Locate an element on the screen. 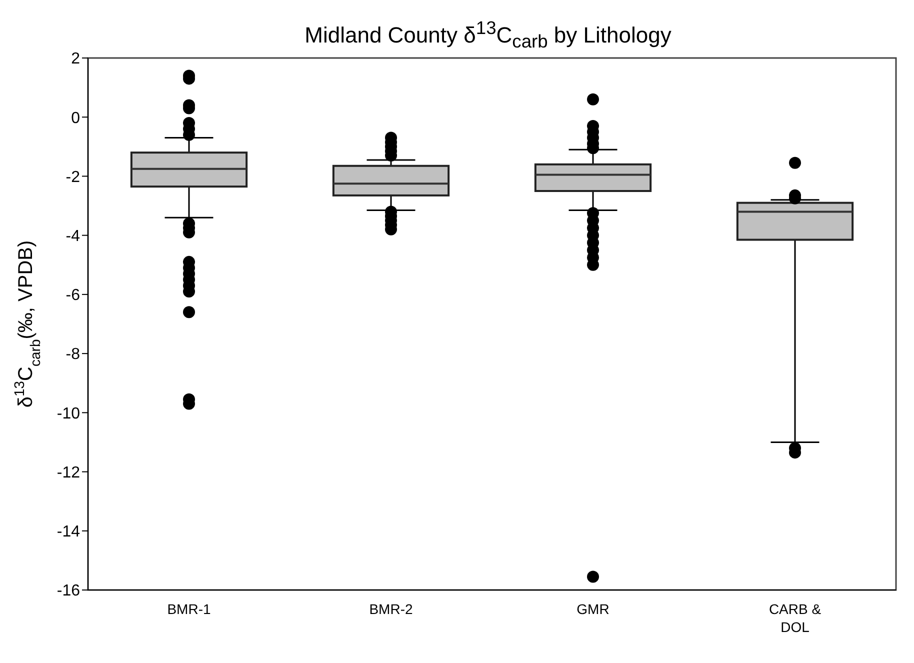 The width and height of the screenshot is (914, 663). y-tick-label: -14 is located at coordinates (68, 532).